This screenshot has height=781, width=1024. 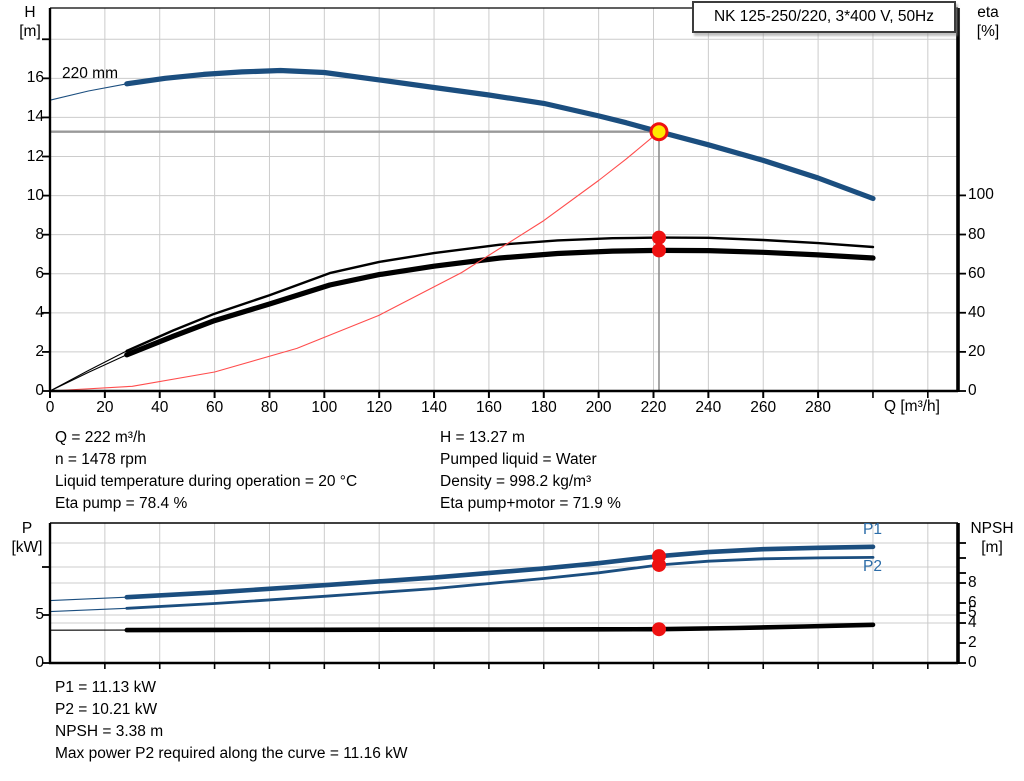 I want to click on detail-eta-pump: Eta pump = 78.4 %, so click(x=121, y=503).